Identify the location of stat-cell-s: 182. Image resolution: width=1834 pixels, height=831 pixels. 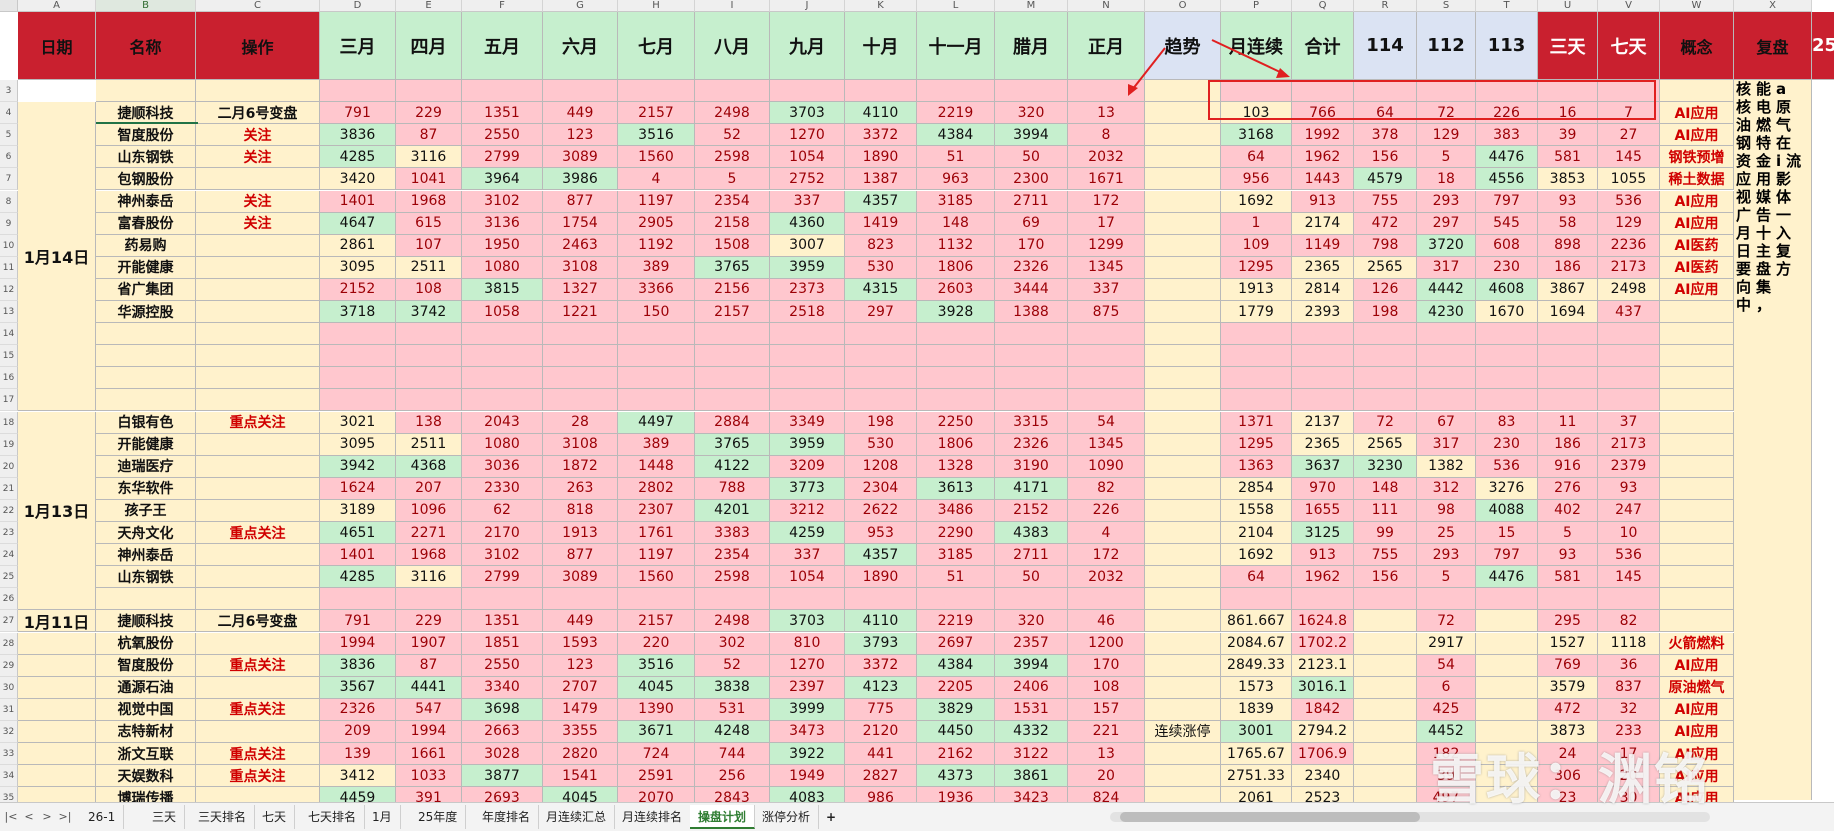
(1446, 754).